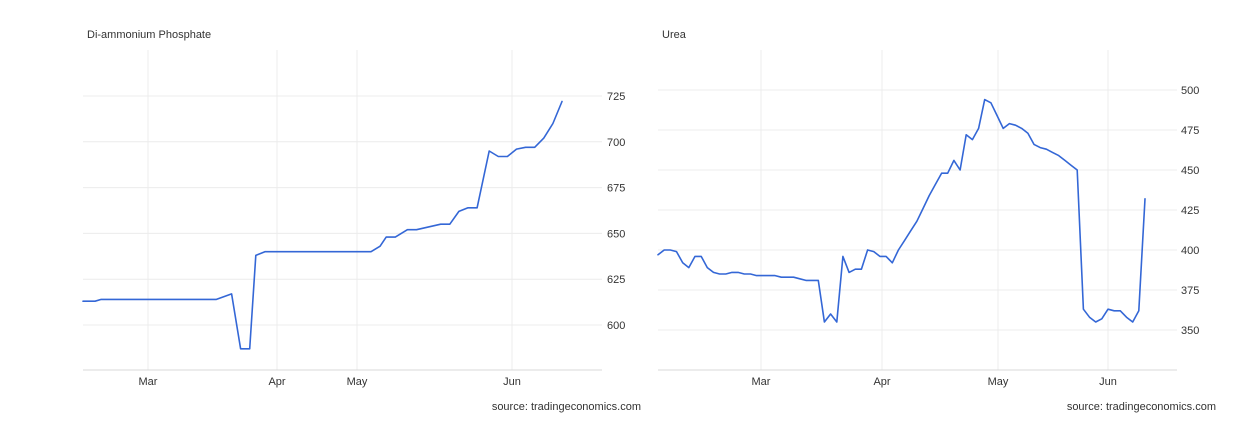 This screenshot has height=448, width=1258. Describe the element at coordinates (674, 35) in the screenshot. I see `chart-title: Urea` at that location.